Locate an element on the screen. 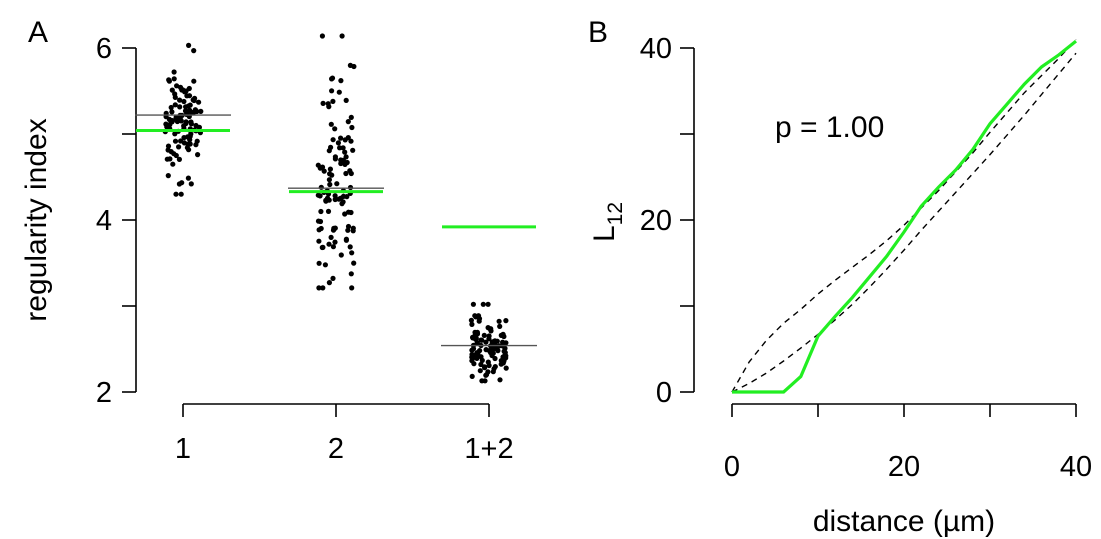 This screenshot has height=539, width=1101. y-tick-label: 20 is located at coordinates (656, 221).